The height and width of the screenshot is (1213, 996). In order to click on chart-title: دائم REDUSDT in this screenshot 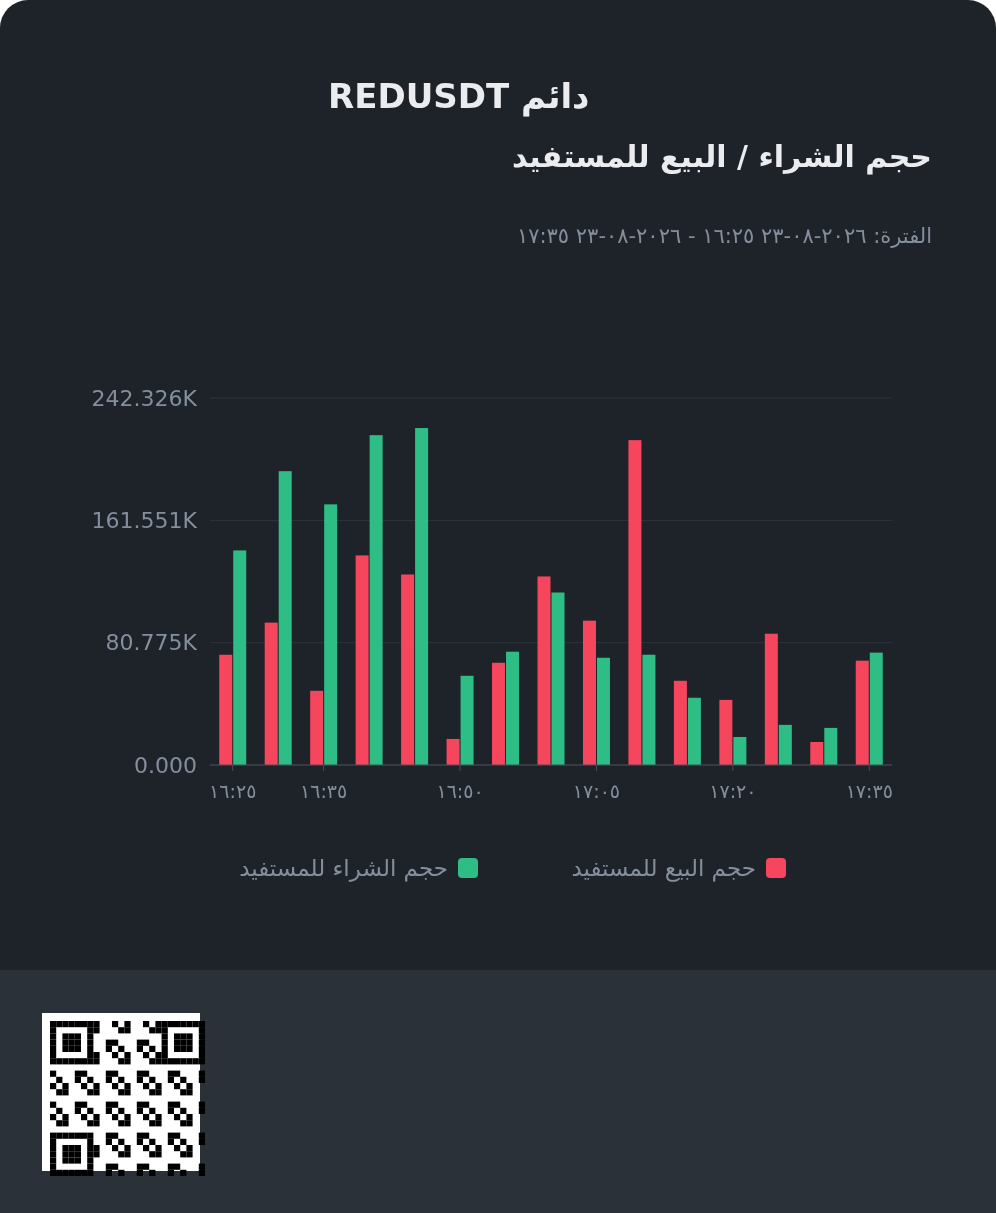, I will do `click(459, 96)`.